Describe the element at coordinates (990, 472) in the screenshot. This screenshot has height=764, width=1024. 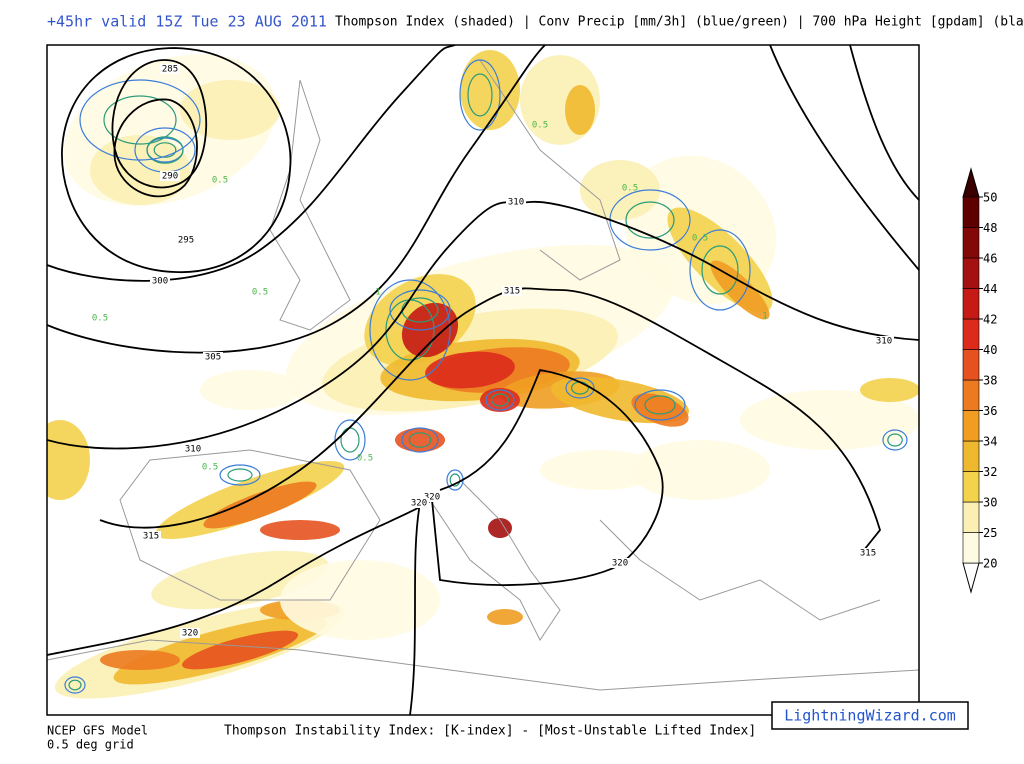
I see `colorbar-label: 32` at that location.